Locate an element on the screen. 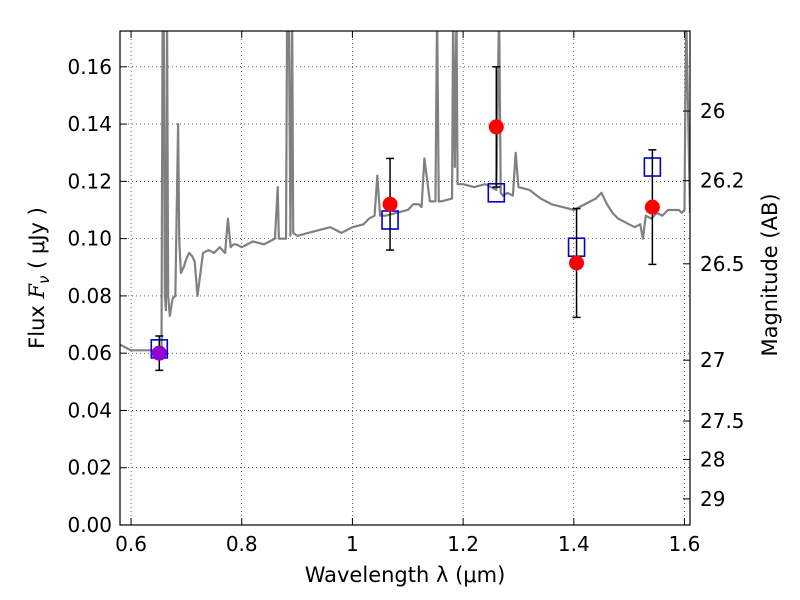  x-axis-label: Wavelength λ (μm) is located at coordinates (405, 575).